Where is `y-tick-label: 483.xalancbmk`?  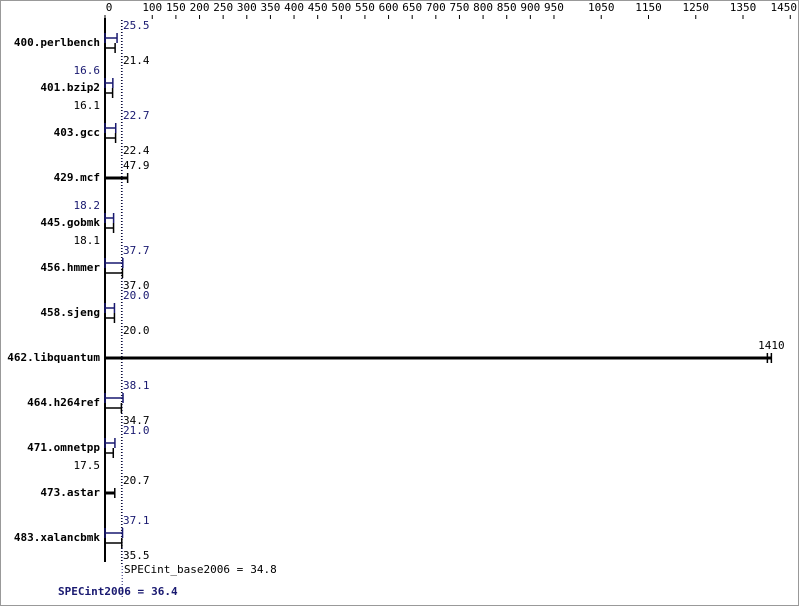 y-tick-label: 483.xalancbmk is located at coordinates (57, 537).